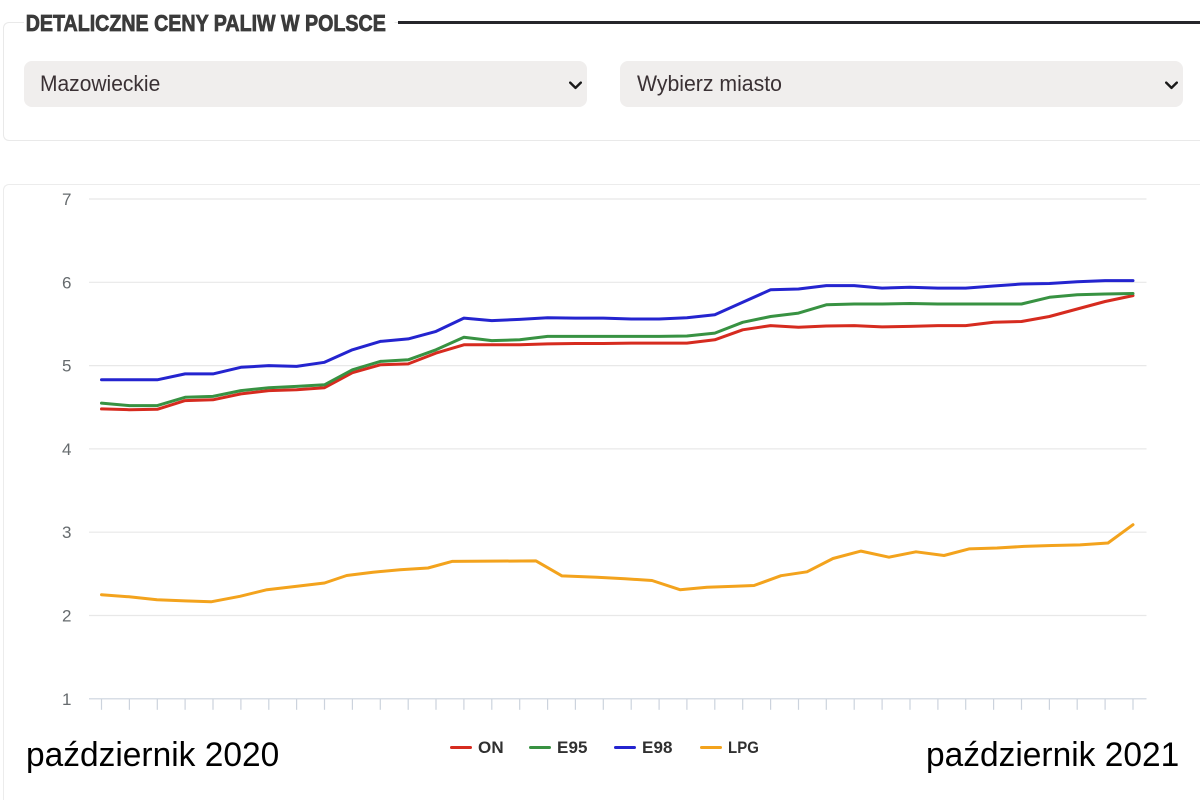 Image resolution: width=1200 pixels, height=800 pixels. I want to click on svg-text: 2, so click(66, 616).